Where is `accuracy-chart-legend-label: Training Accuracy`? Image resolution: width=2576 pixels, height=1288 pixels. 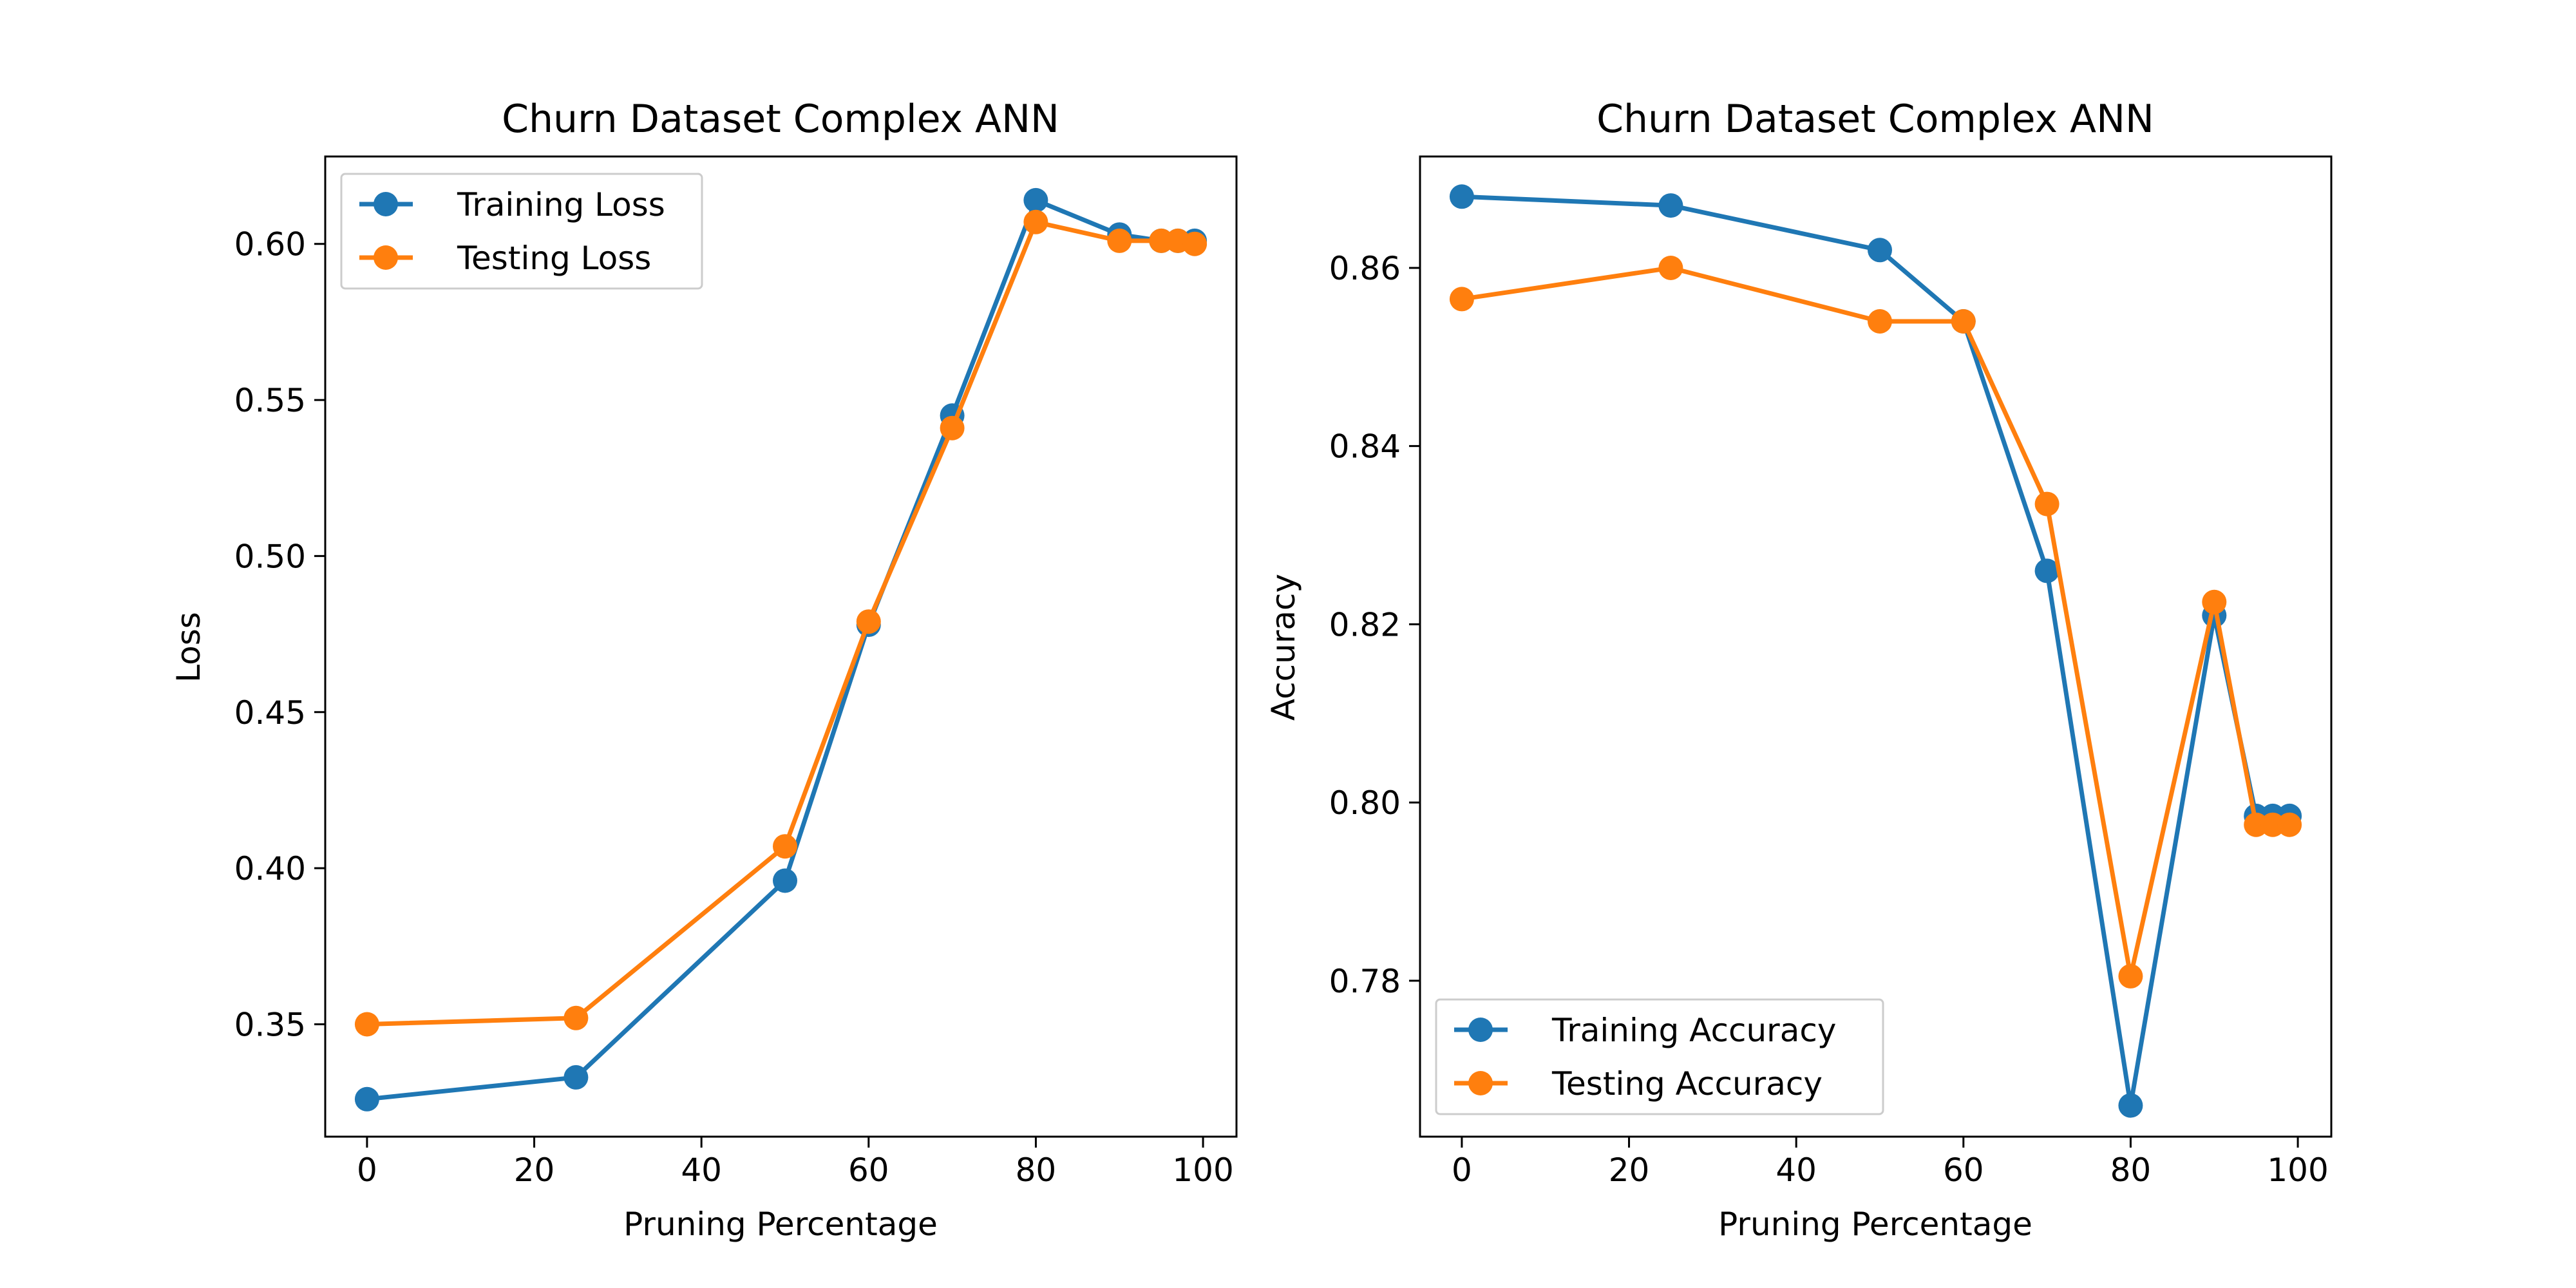 accuracy-chart-legend-label: Training Accuracy is located at coordinates (1694, 1030).